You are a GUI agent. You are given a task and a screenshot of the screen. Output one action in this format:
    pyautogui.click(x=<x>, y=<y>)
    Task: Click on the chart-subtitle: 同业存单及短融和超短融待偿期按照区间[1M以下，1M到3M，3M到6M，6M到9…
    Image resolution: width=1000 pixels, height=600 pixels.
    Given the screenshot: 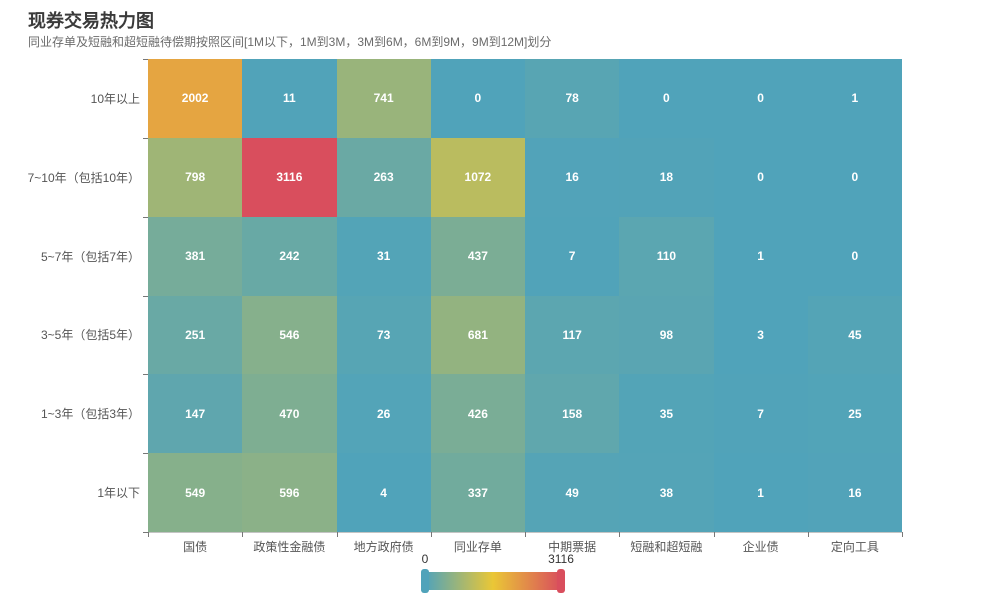 What is the action you would take?
    pyautogui.click(x=290, y=42)
    